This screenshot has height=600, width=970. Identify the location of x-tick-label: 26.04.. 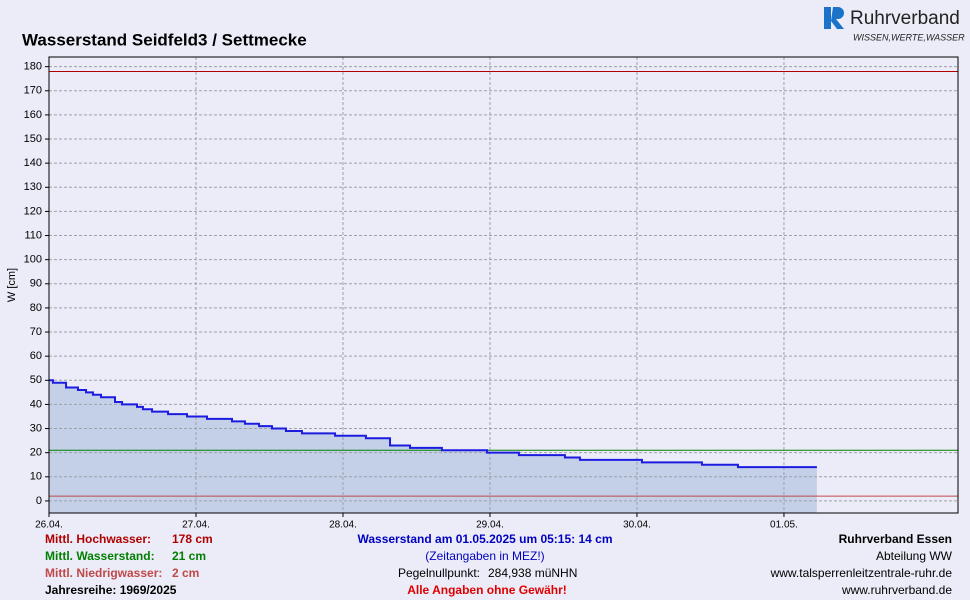
(49, 525).